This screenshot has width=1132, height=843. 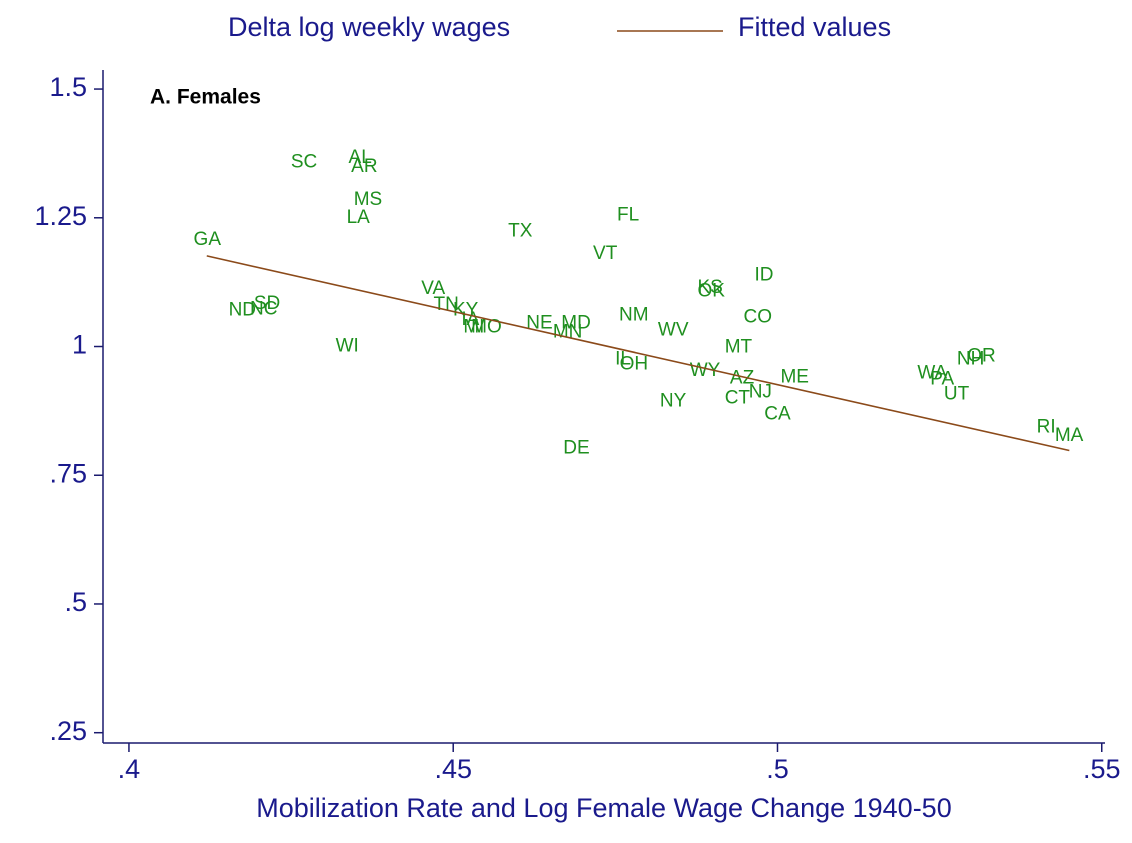 What do you see at coordinates (742, 377) in the screenshot?
I see `state-marker-label: AZ` at bounding box center [742, 377].